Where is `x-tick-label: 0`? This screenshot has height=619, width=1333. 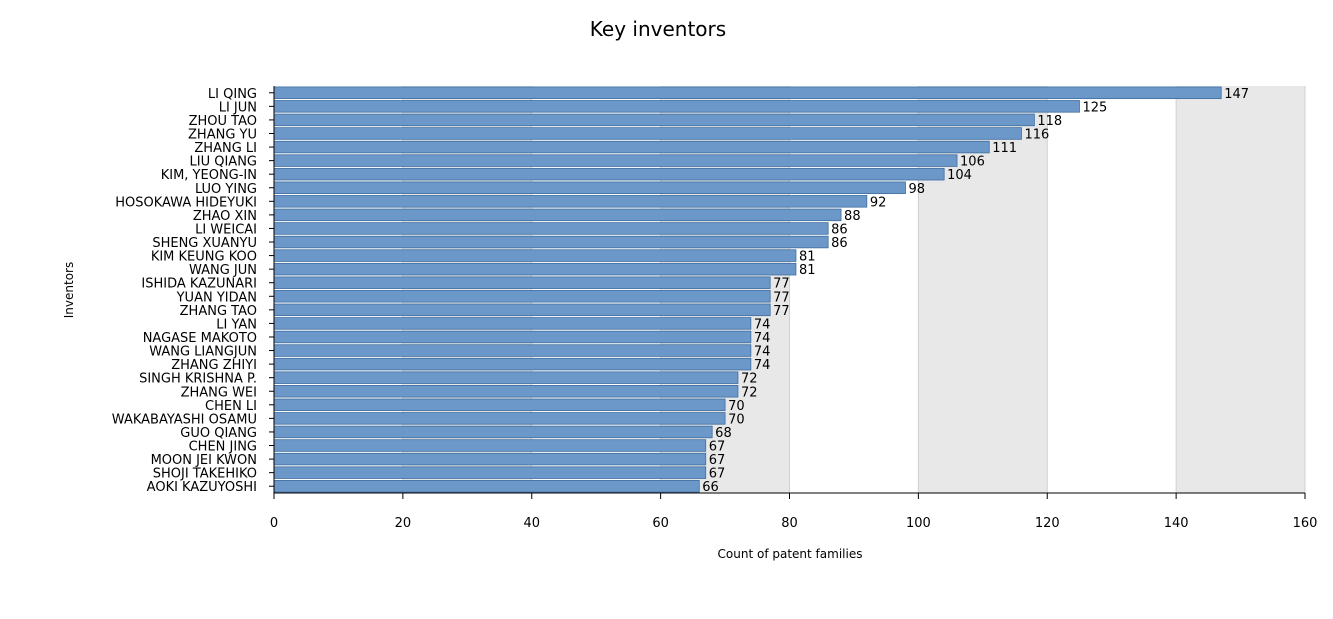
x-tick-label: 0 is located at coordinates (274, 523).